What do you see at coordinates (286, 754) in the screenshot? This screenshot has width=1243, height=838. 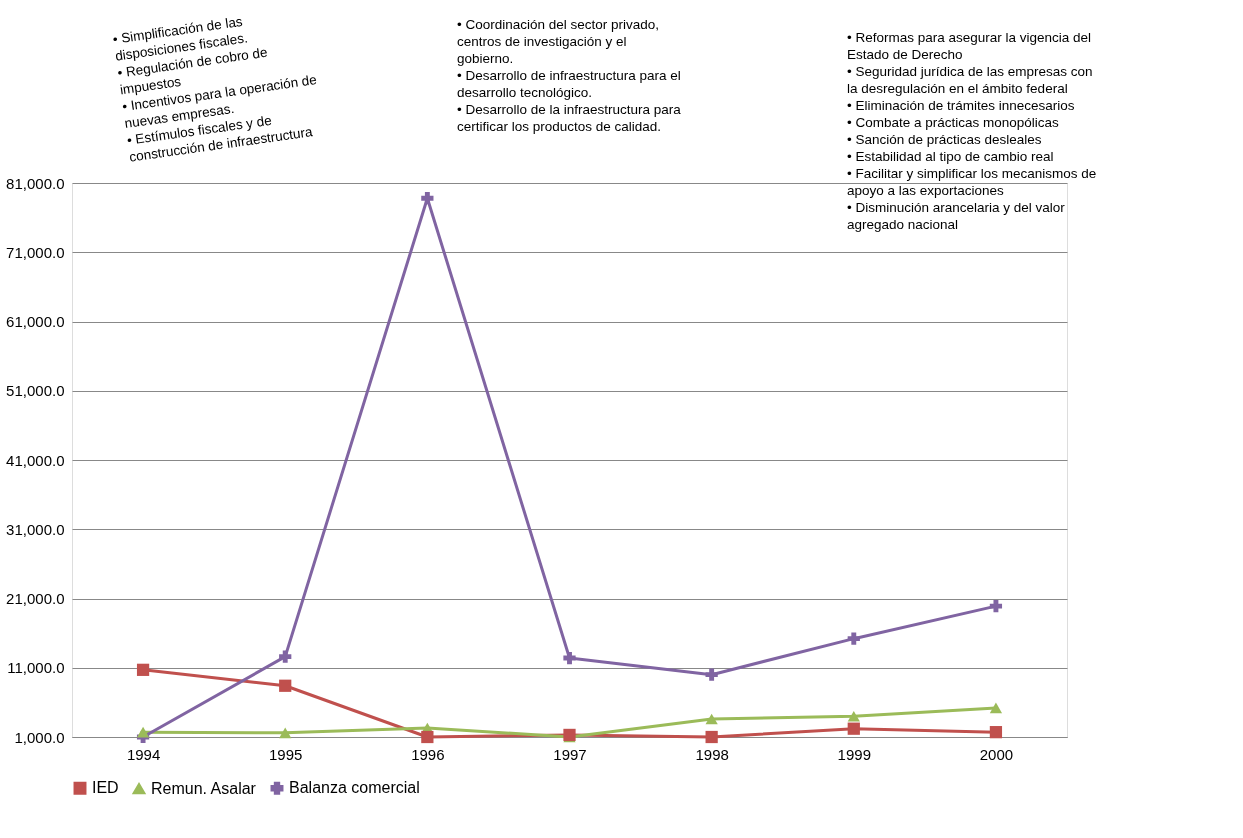 I see `x-tick-label: 1995` at bounding box center [286, 754].